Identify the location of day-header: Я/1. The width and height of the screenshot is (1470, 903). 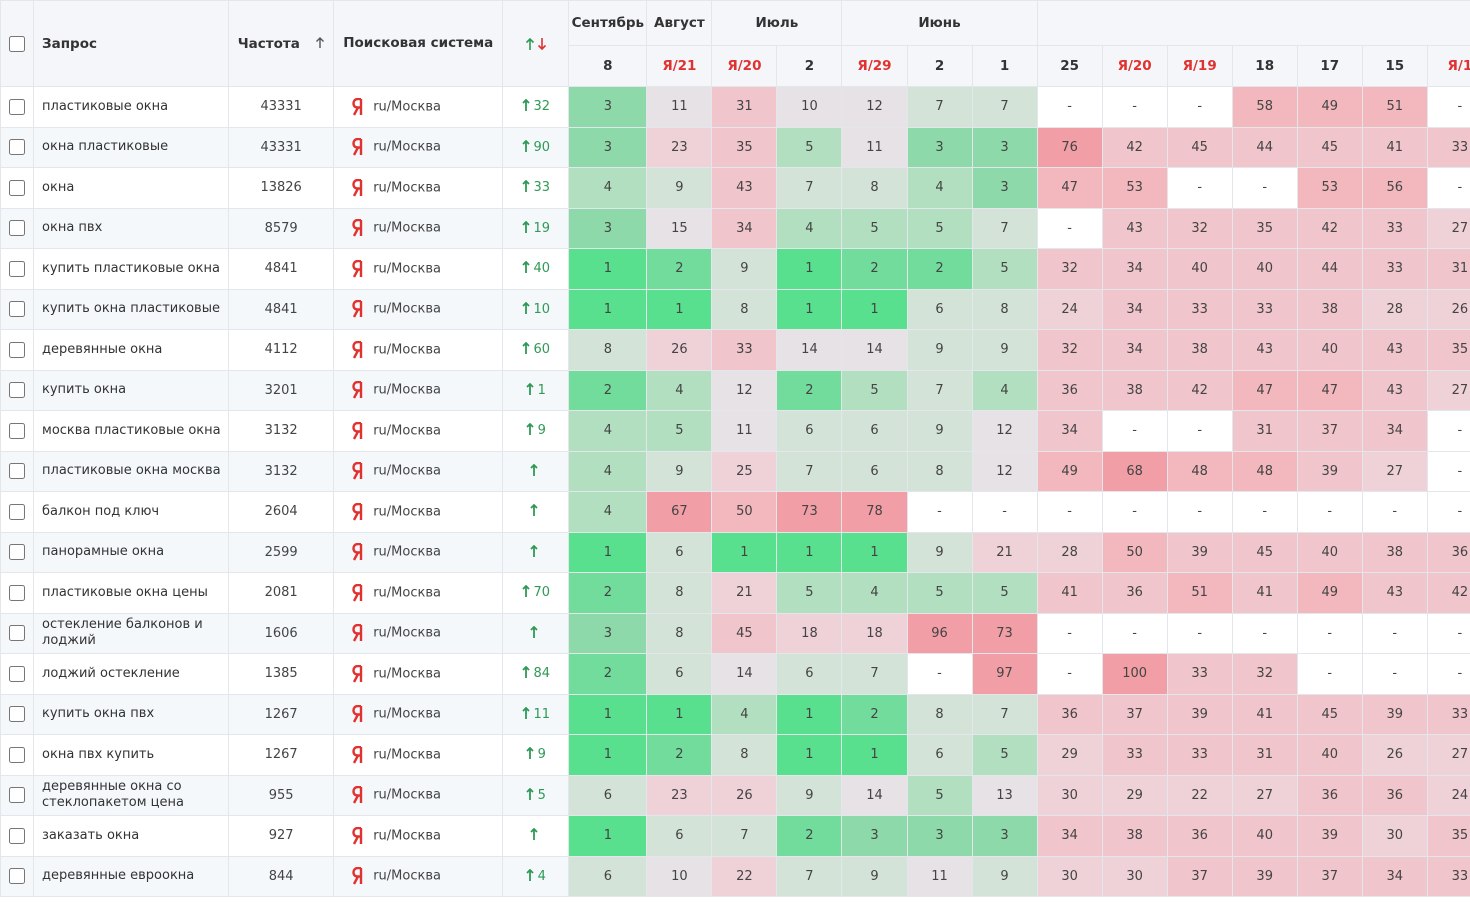
(1448, 66).